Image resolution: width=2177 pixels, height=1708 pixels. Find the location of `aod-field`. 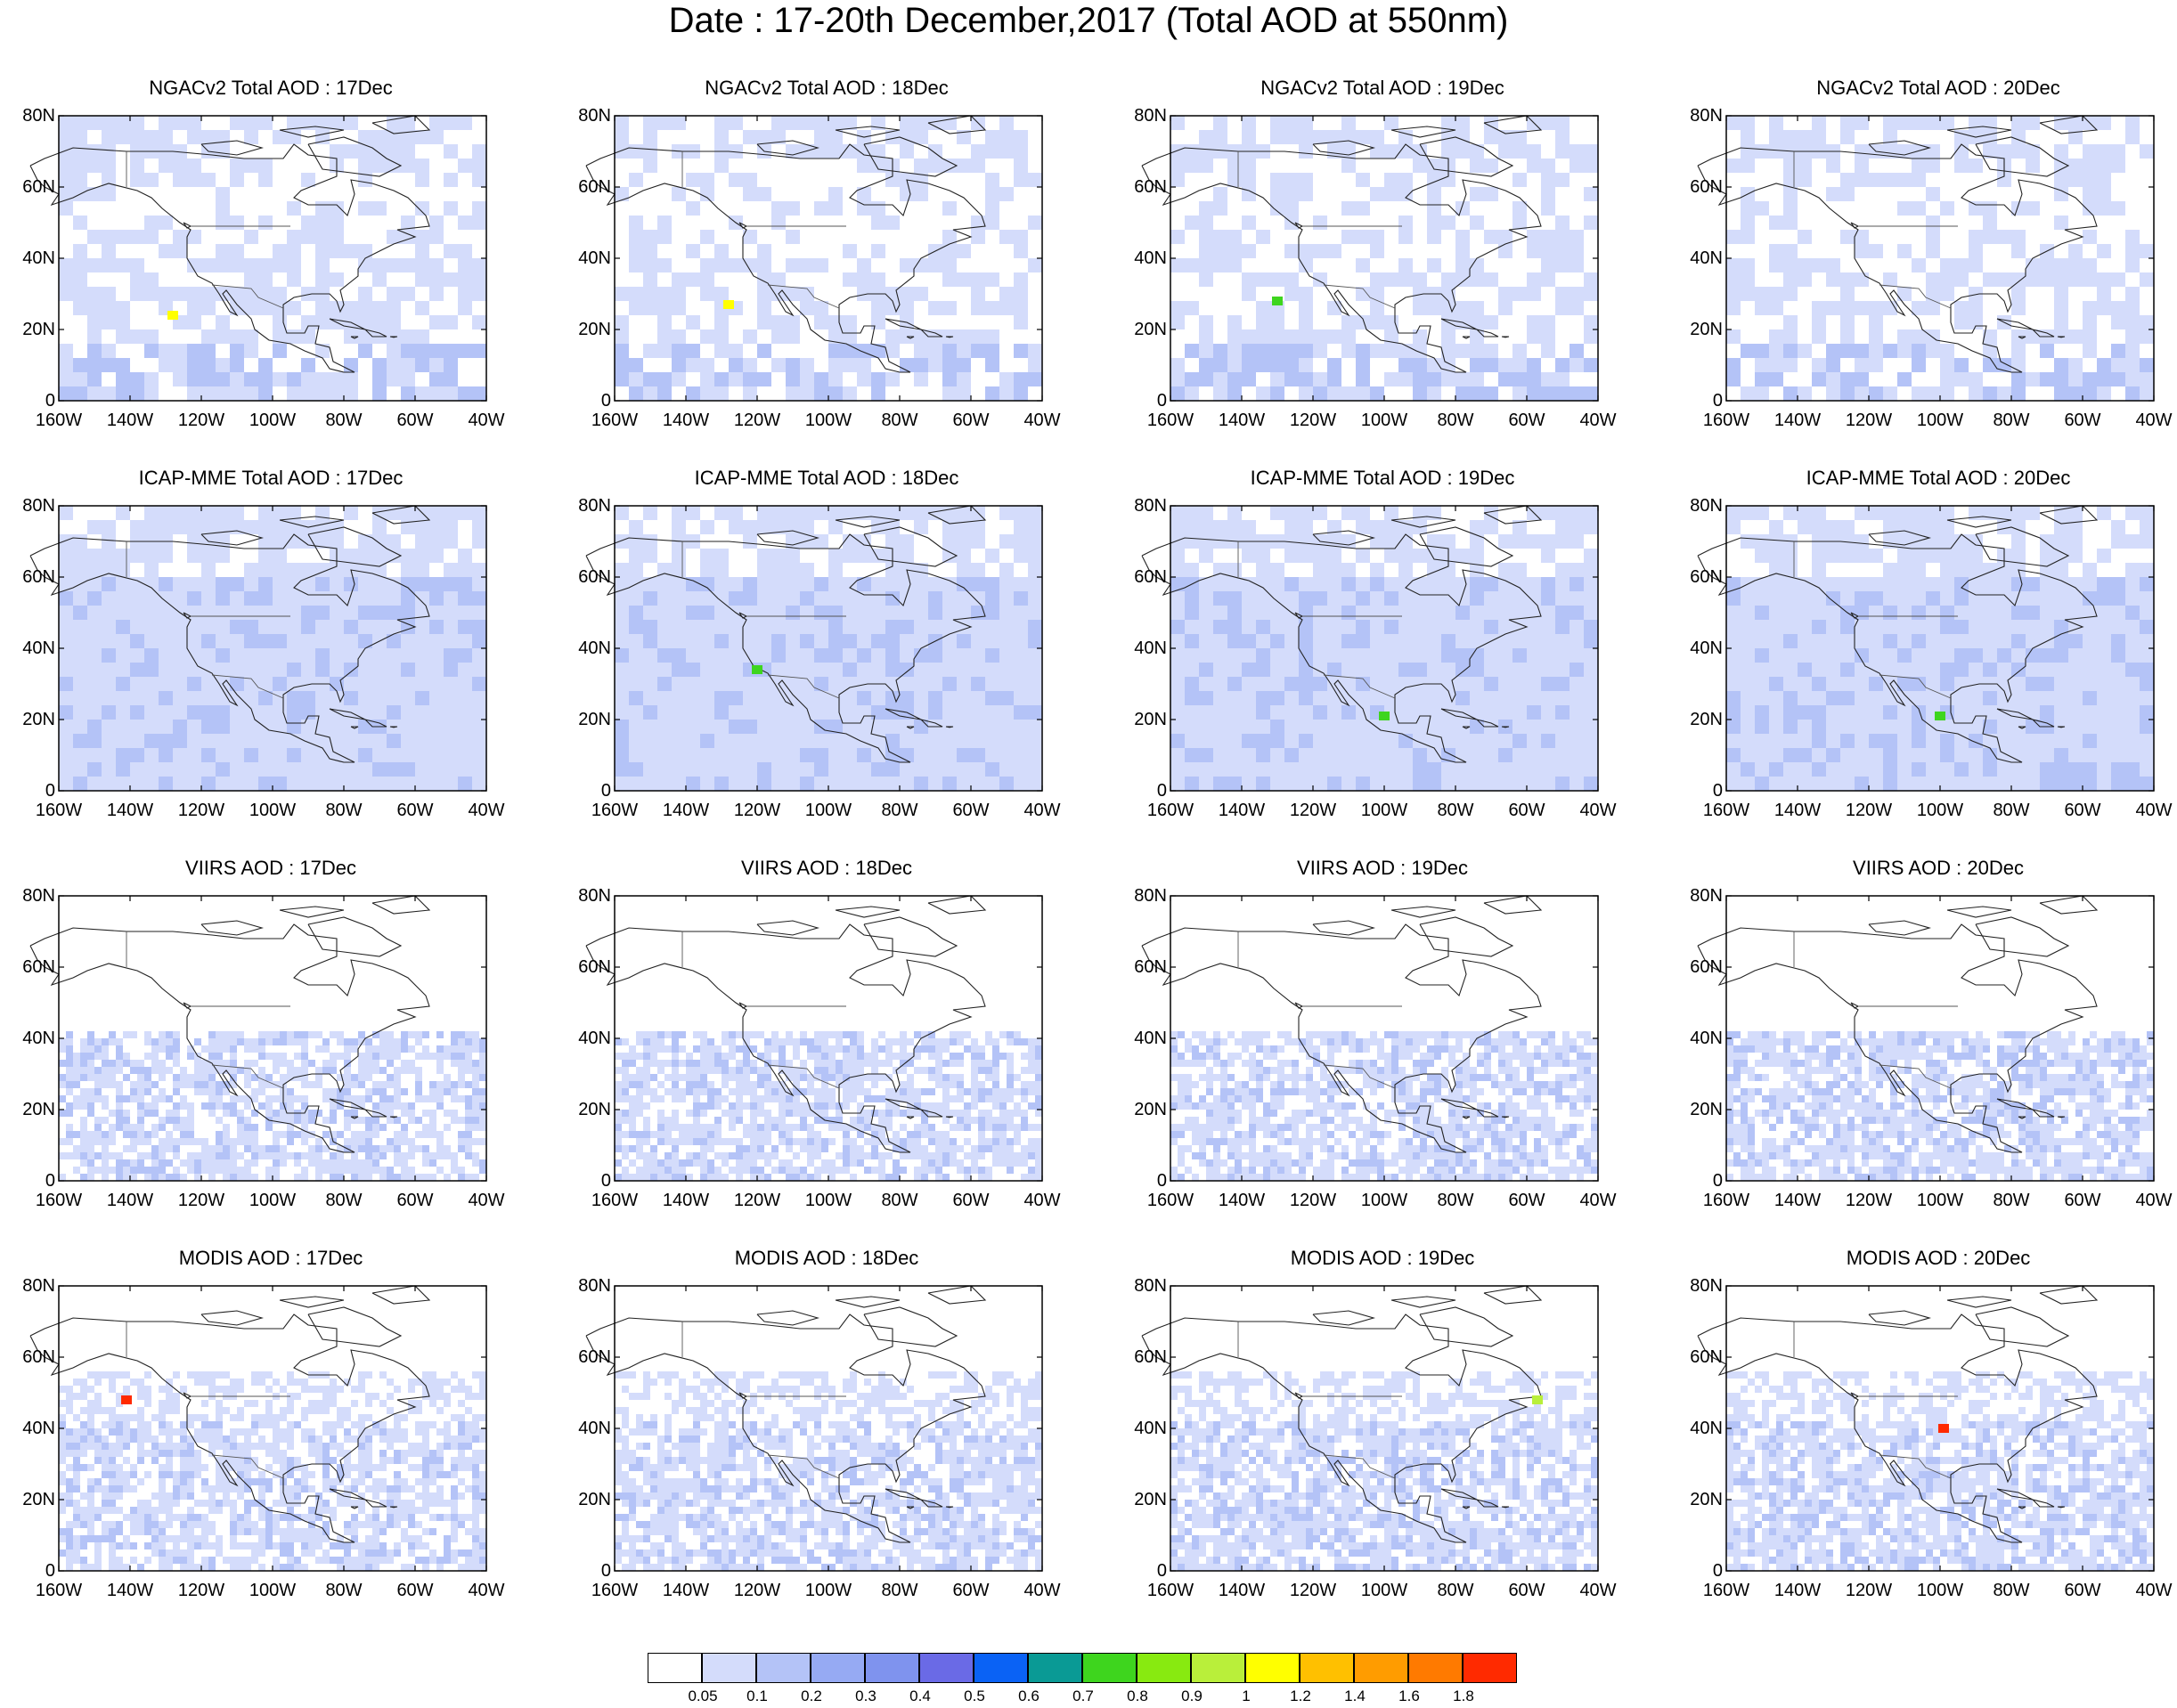

aod-field is located at coordinates (272, 258).